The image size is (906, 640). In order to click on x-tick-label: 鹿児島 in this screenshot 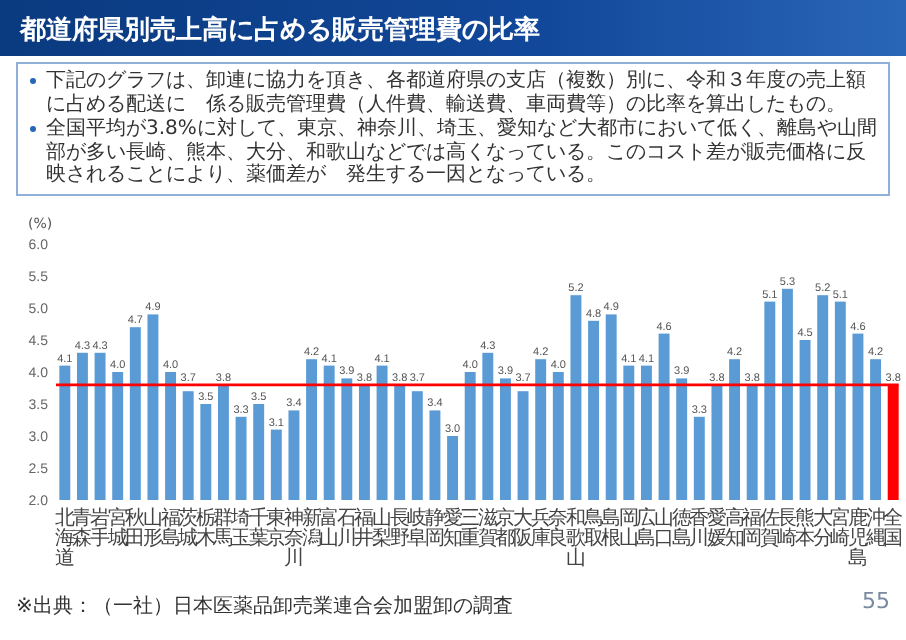, I will do `click(857, 538)`.